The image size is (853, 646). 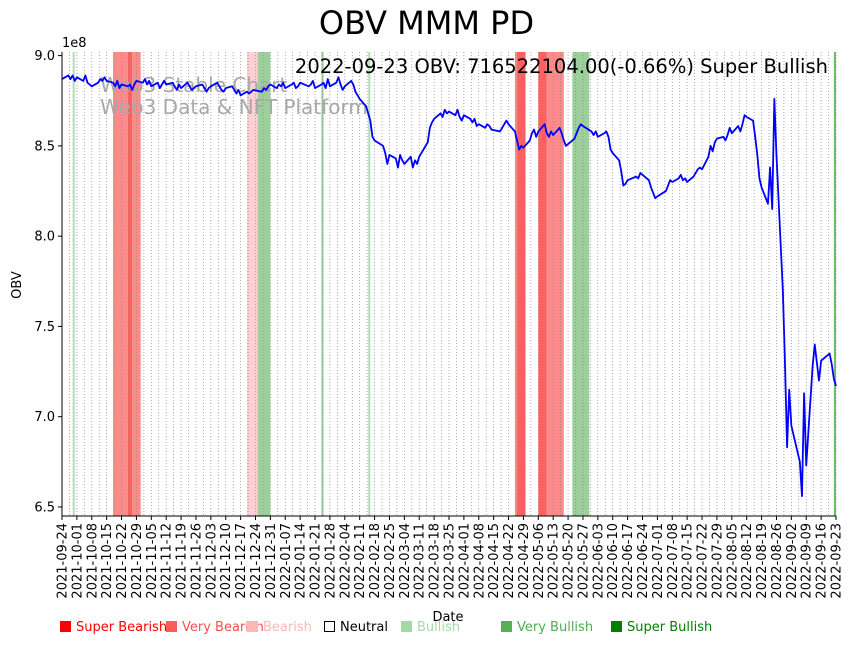 What do you see at coordinates (211, 561) in the screenshot?
I see `x-tick-label: 2021-12-03` at bounding box center [211, 561].